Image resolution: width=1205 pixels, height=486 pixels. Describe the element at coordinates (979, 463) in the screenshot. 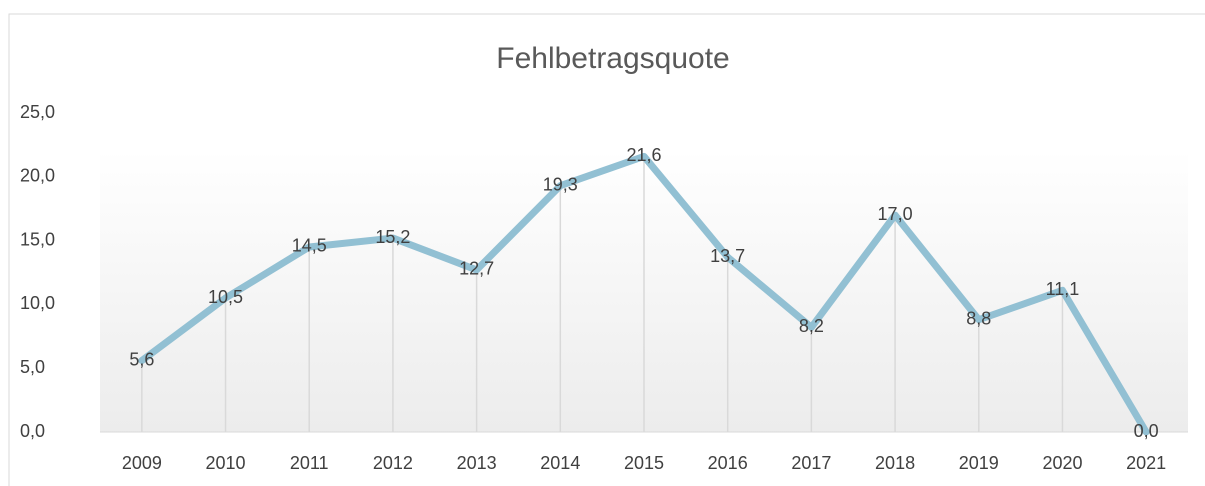

I see `x-tick-label: 2019` at that location.